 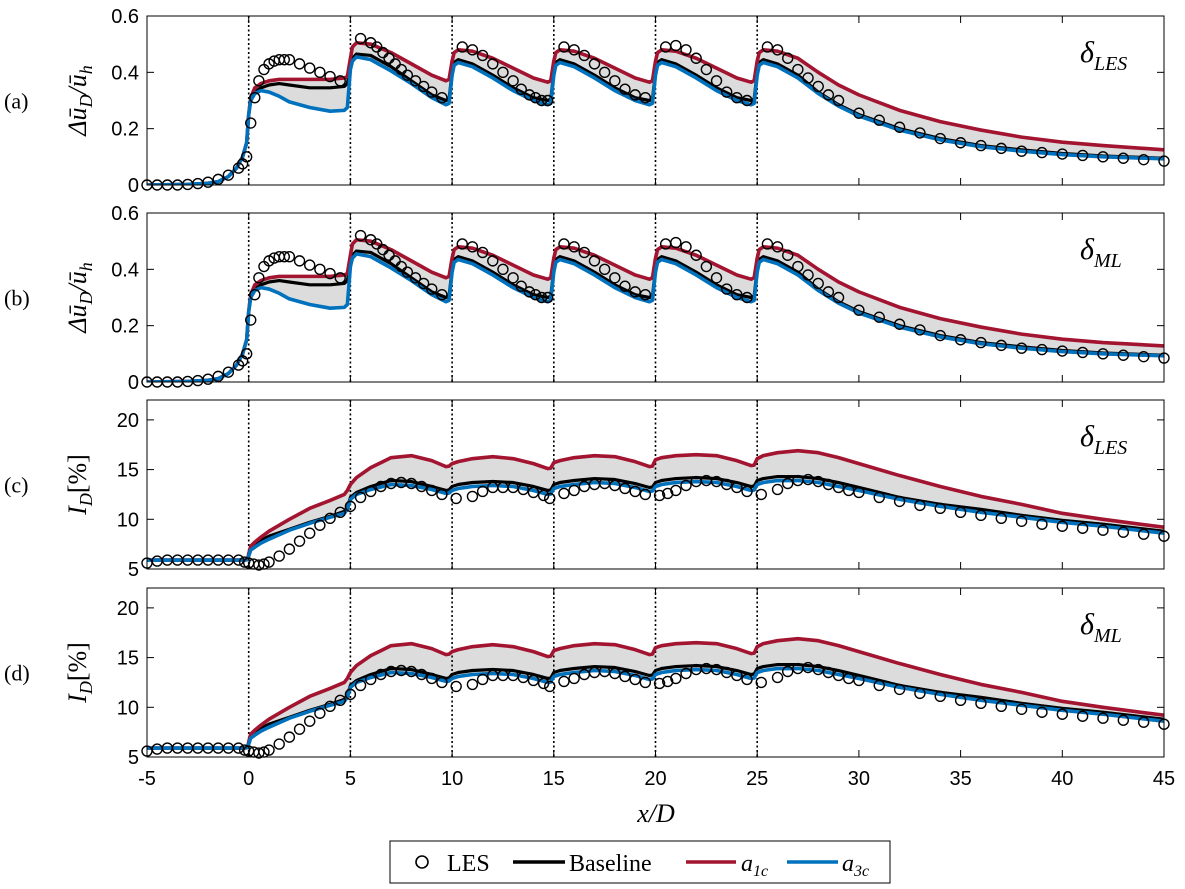 I want to click on xtick-label-1: 0, so click(x=248, y=779).